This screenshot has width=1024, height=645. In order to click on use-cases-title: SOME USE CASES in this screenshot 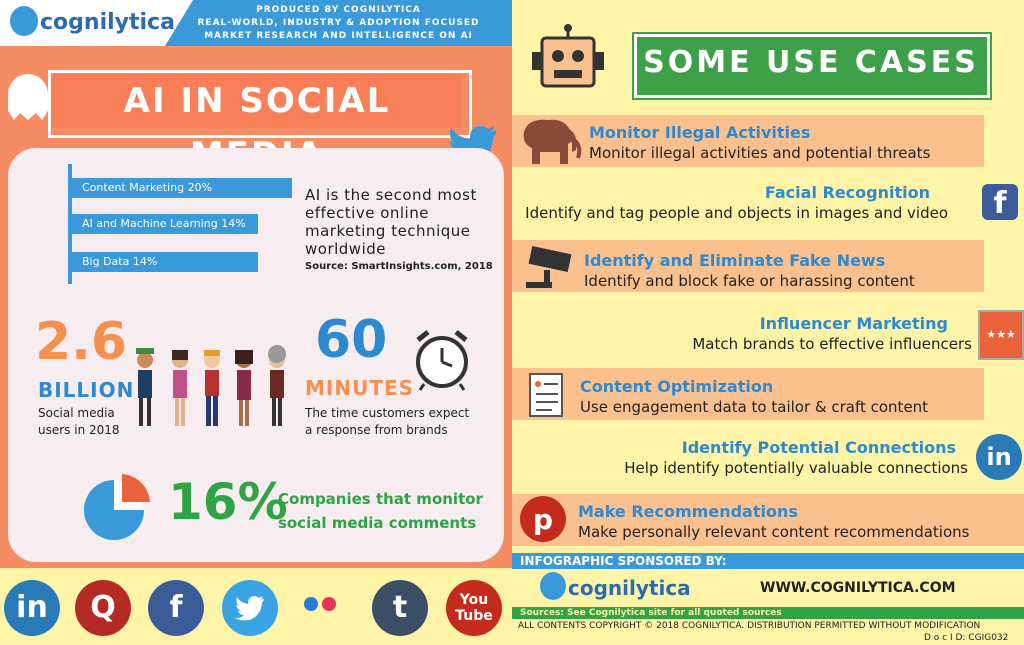, I will do `click(811, 62)`.